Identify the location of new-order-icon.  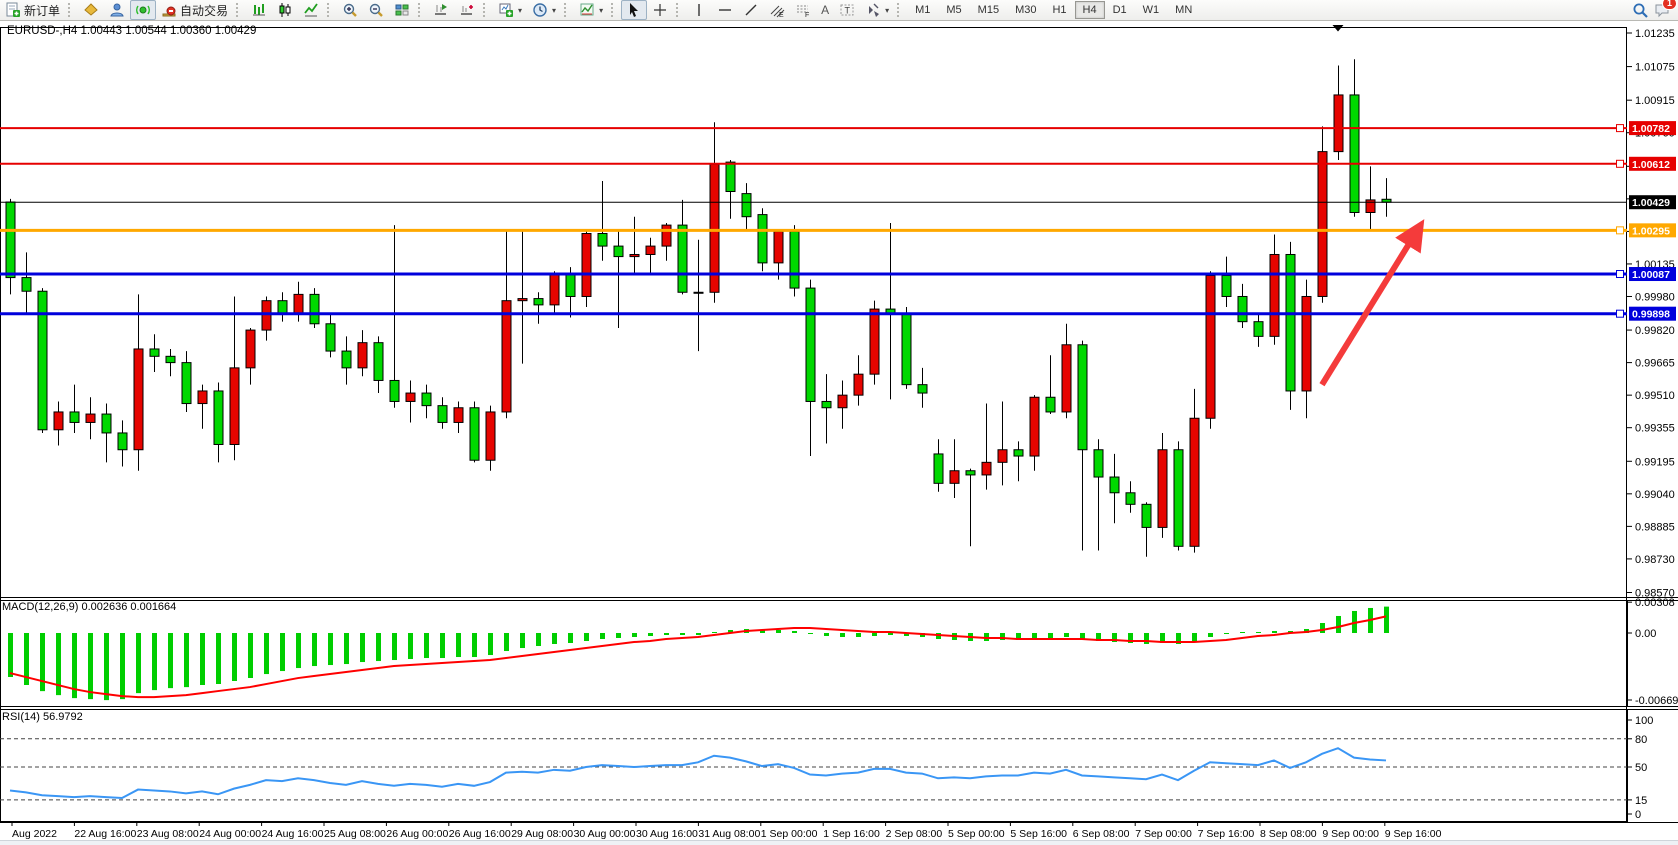
(13, 10).